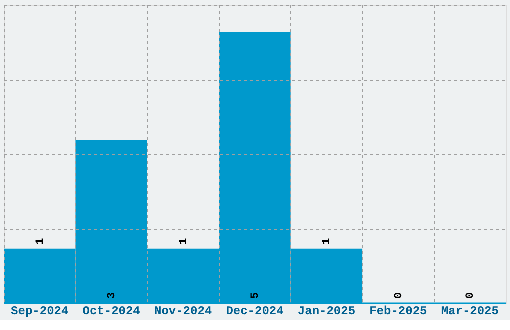  Describe the element at coordinates (40, 311) in the screenshot. I see `x-tick-label: Sep-2024` at that location.